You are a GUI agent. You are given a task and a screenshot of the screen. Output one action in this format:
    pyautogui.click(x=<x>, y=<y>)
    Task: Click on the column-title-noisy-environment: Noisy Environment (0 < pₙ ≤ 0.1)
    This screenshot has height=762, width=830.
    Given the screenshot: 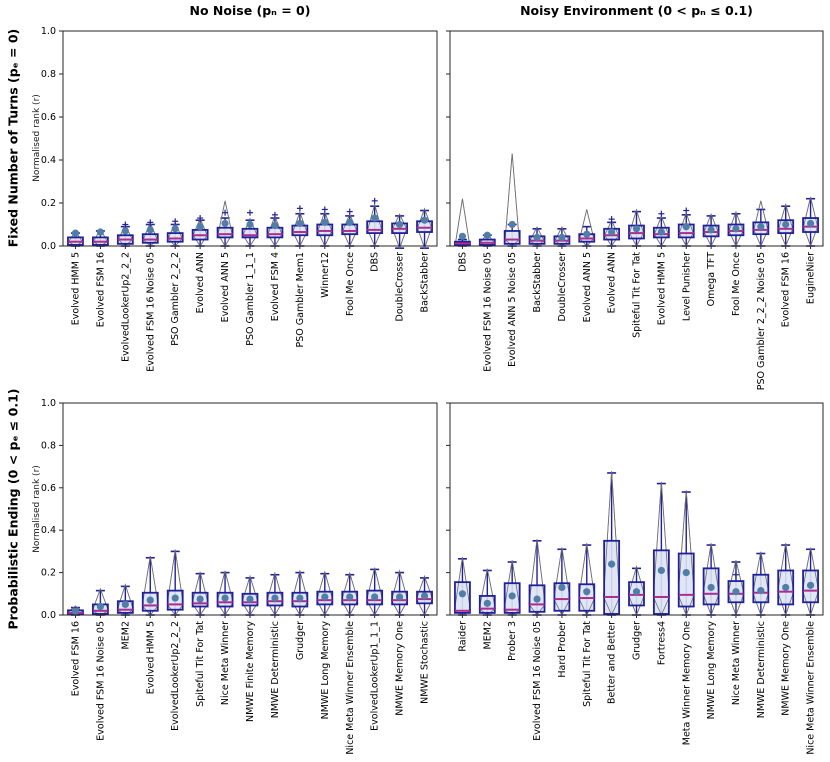 What is the action you would take?
    pyautogui.click(x=636, y=10)
    